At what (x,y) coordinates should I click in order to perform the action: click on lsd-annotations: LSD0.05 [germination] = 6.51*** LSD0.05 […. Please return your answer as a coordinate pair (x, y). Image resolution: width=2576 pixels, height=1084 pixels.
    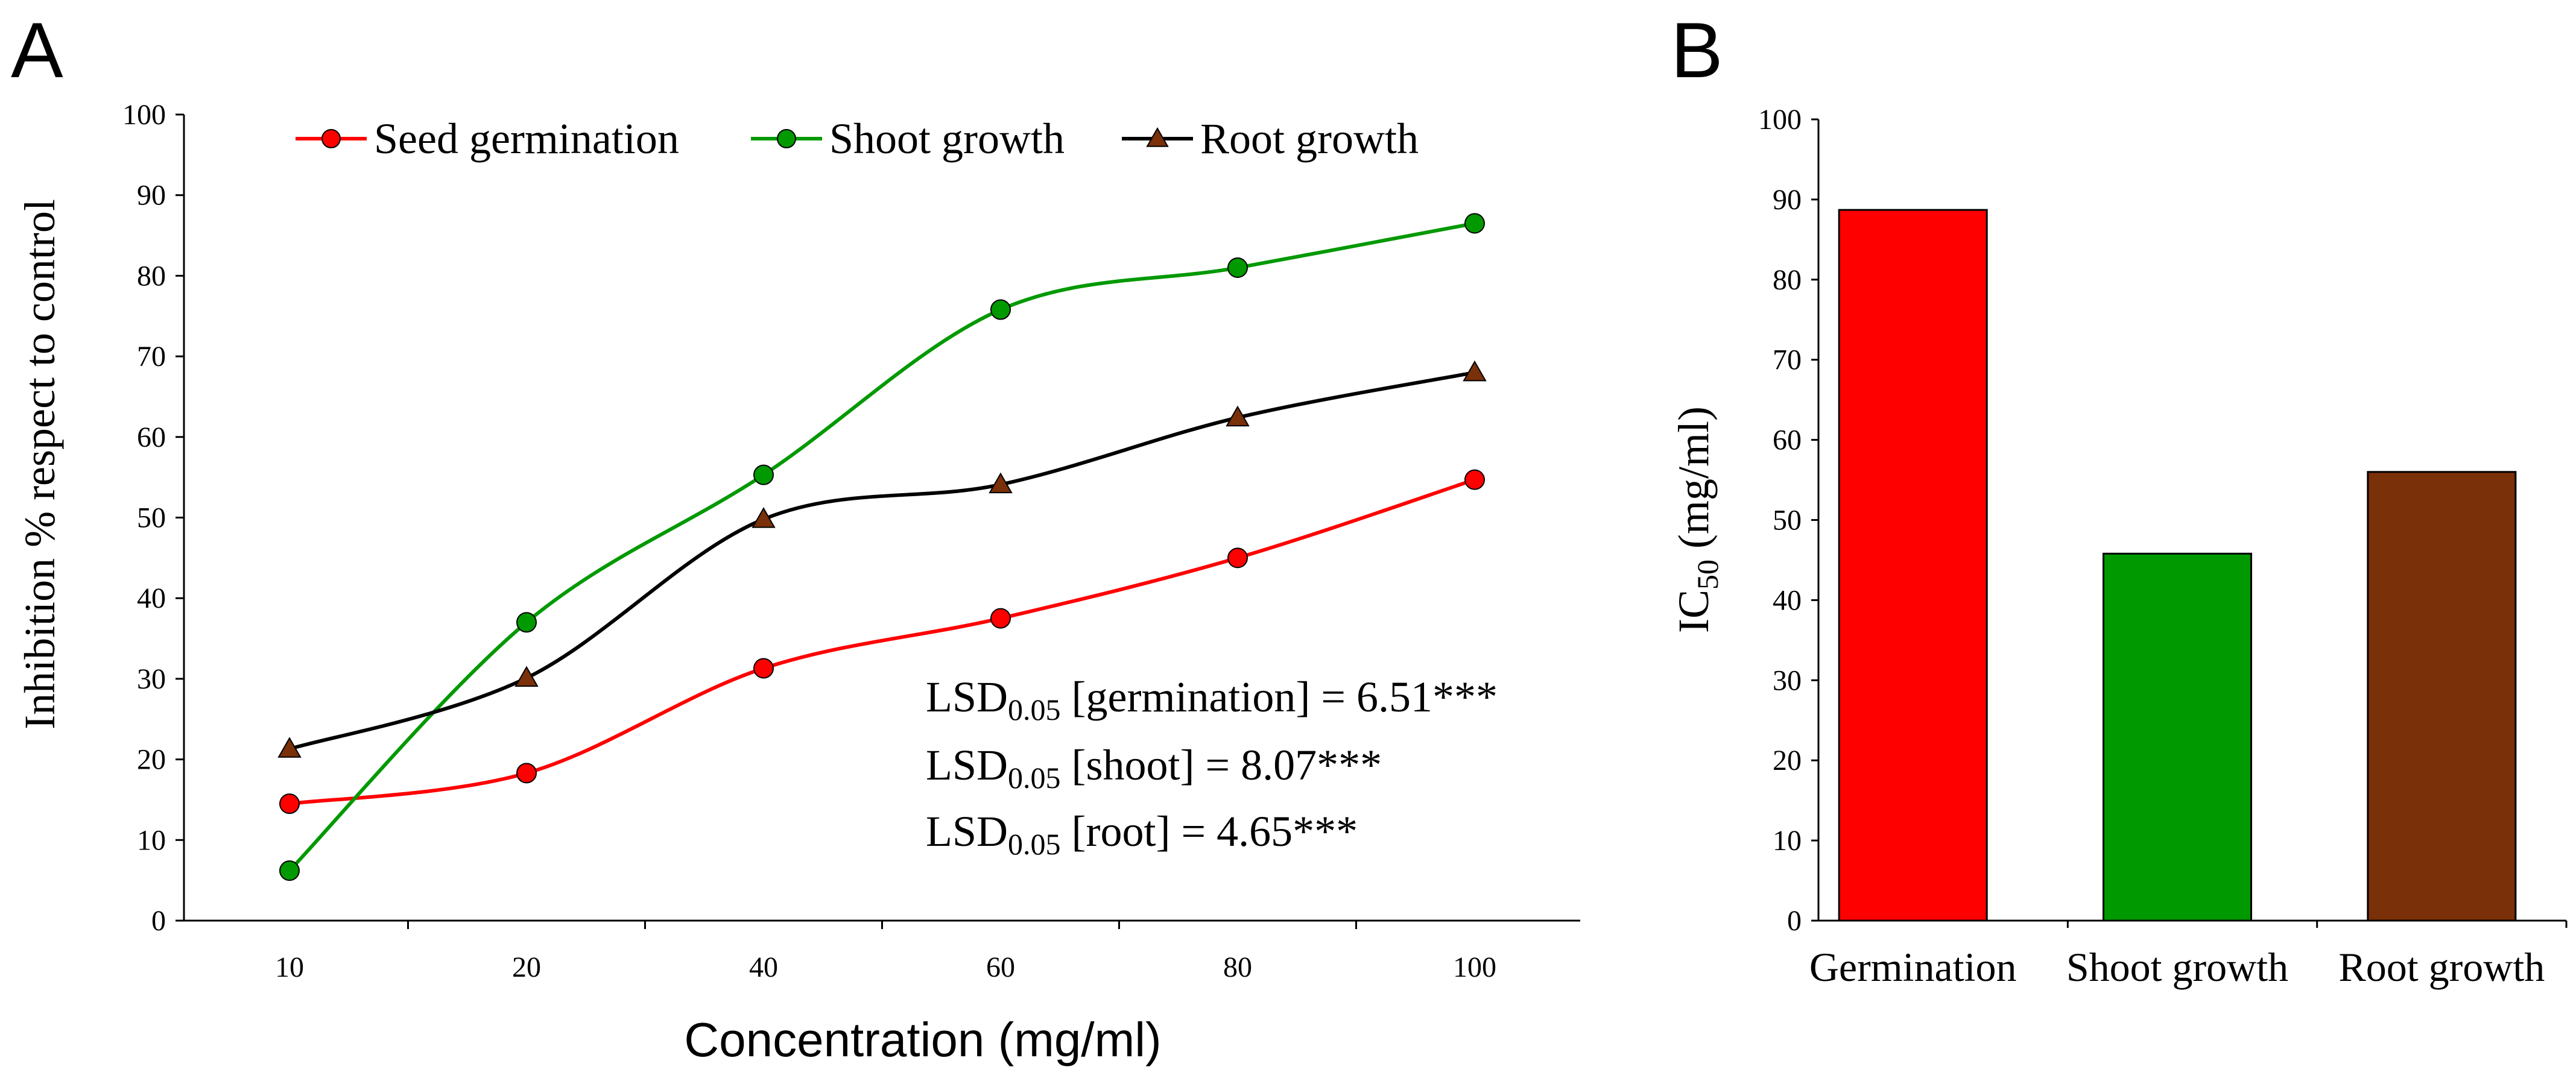
    Looking at the image, I should click on (1212, 767).